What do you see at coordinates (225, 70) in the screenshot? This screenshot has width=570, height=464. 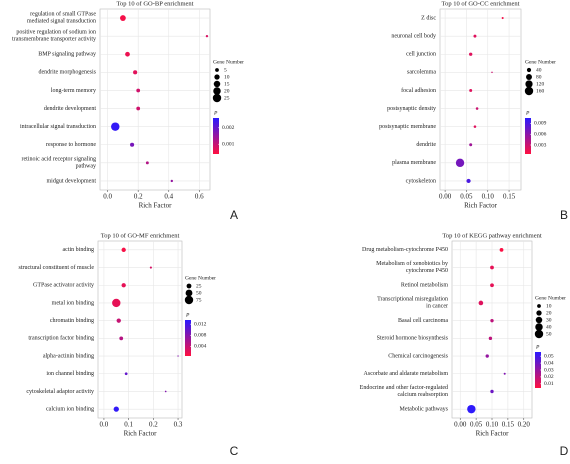 I see `size-legend-label: 5` at bounding box center [225, 70].